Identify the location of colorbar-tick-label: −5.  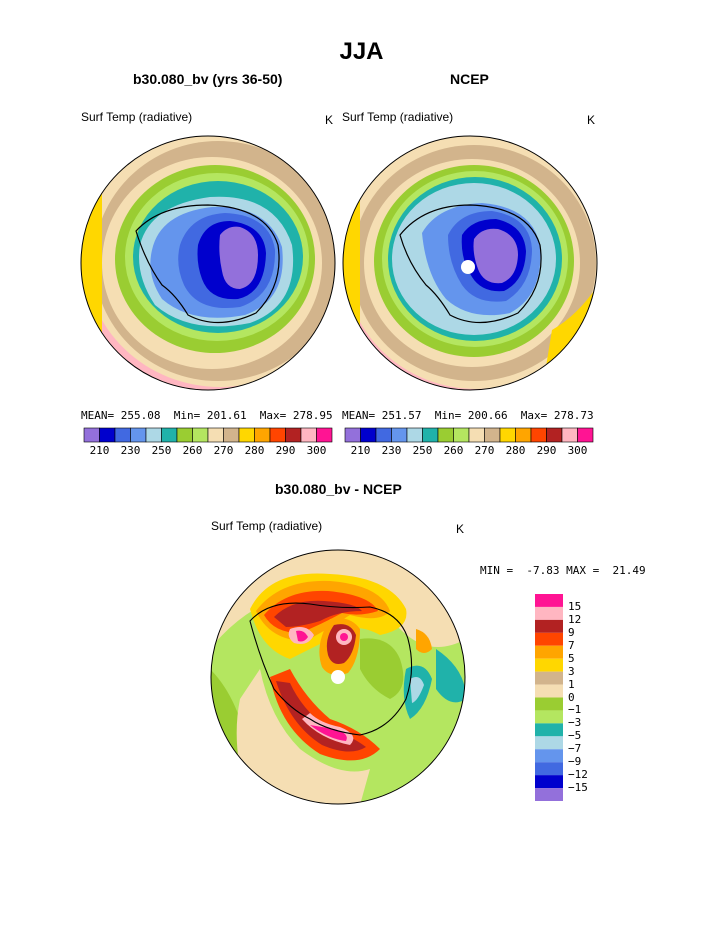
(575, 736).